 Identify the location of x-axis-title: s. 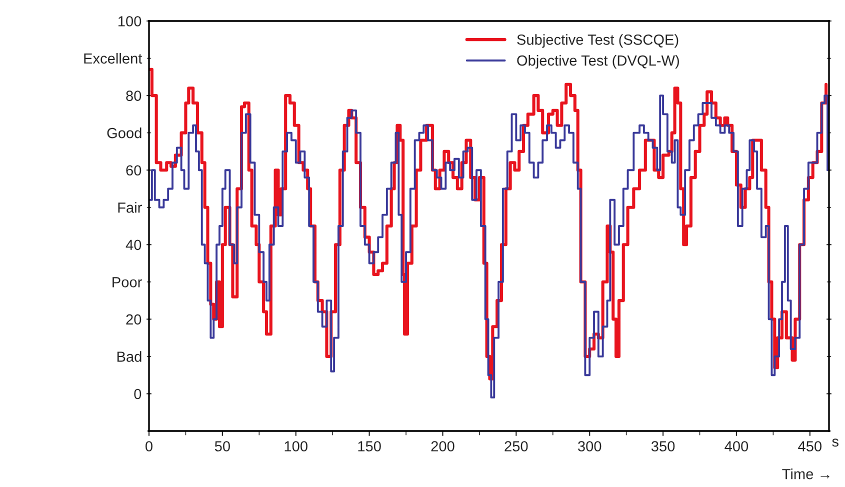
(835, 442).